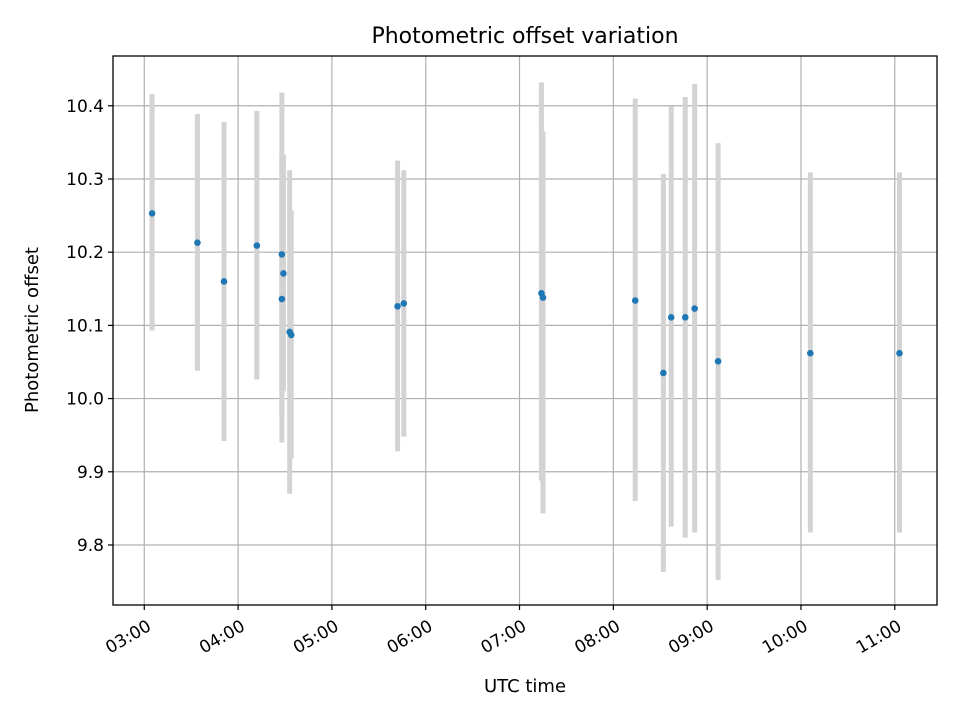 The height and width of the screenshot is (720, 960). What do you see at coordinates (90, 546) in the screenshot?
I see `y-tick-label: 9.8` at bounding box center [90, 546].